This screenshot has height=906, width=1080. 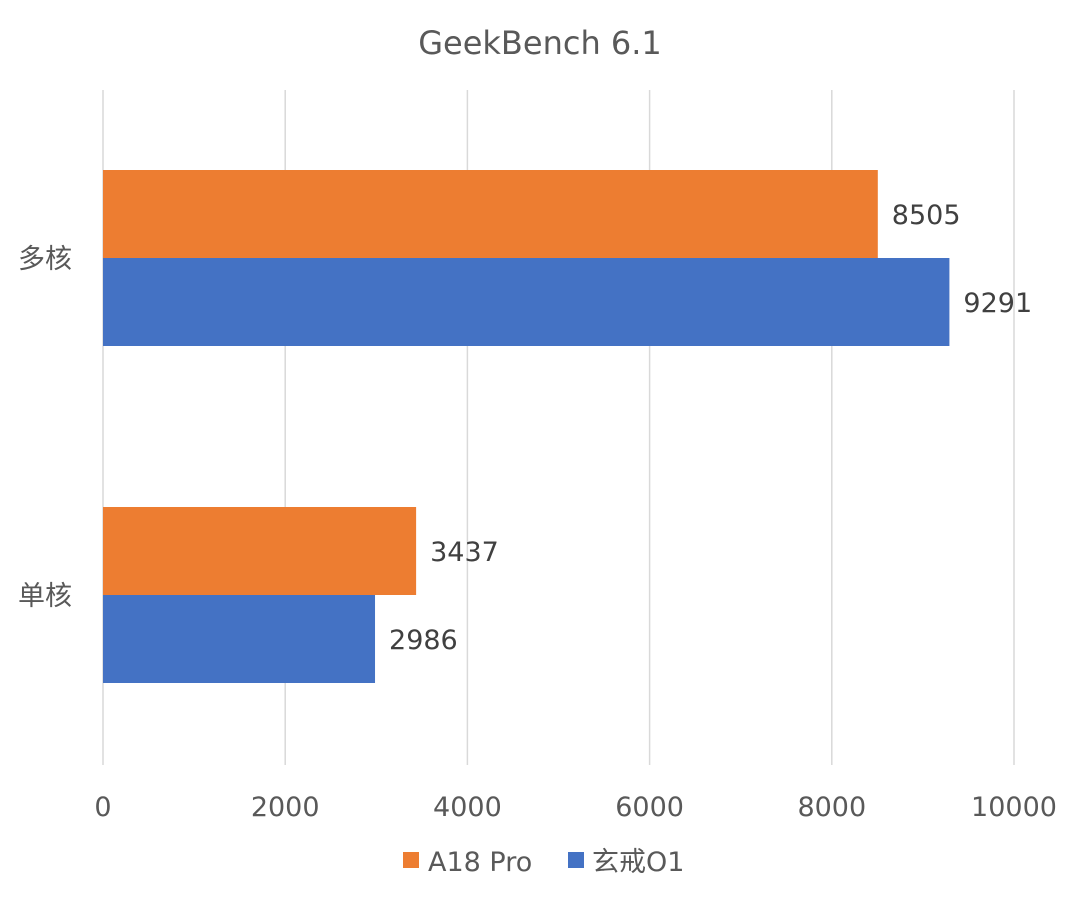 I want to click on category-label: 多核, so click(x=45, y=259).